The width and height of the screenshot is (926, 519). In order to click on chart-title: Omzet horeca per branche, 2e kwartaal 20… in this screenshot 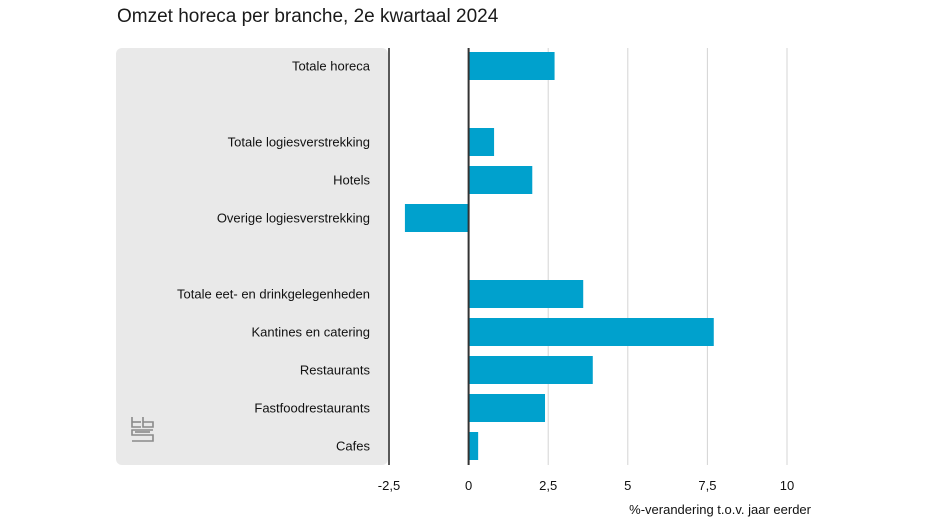, I will do `click(308, 16)`.